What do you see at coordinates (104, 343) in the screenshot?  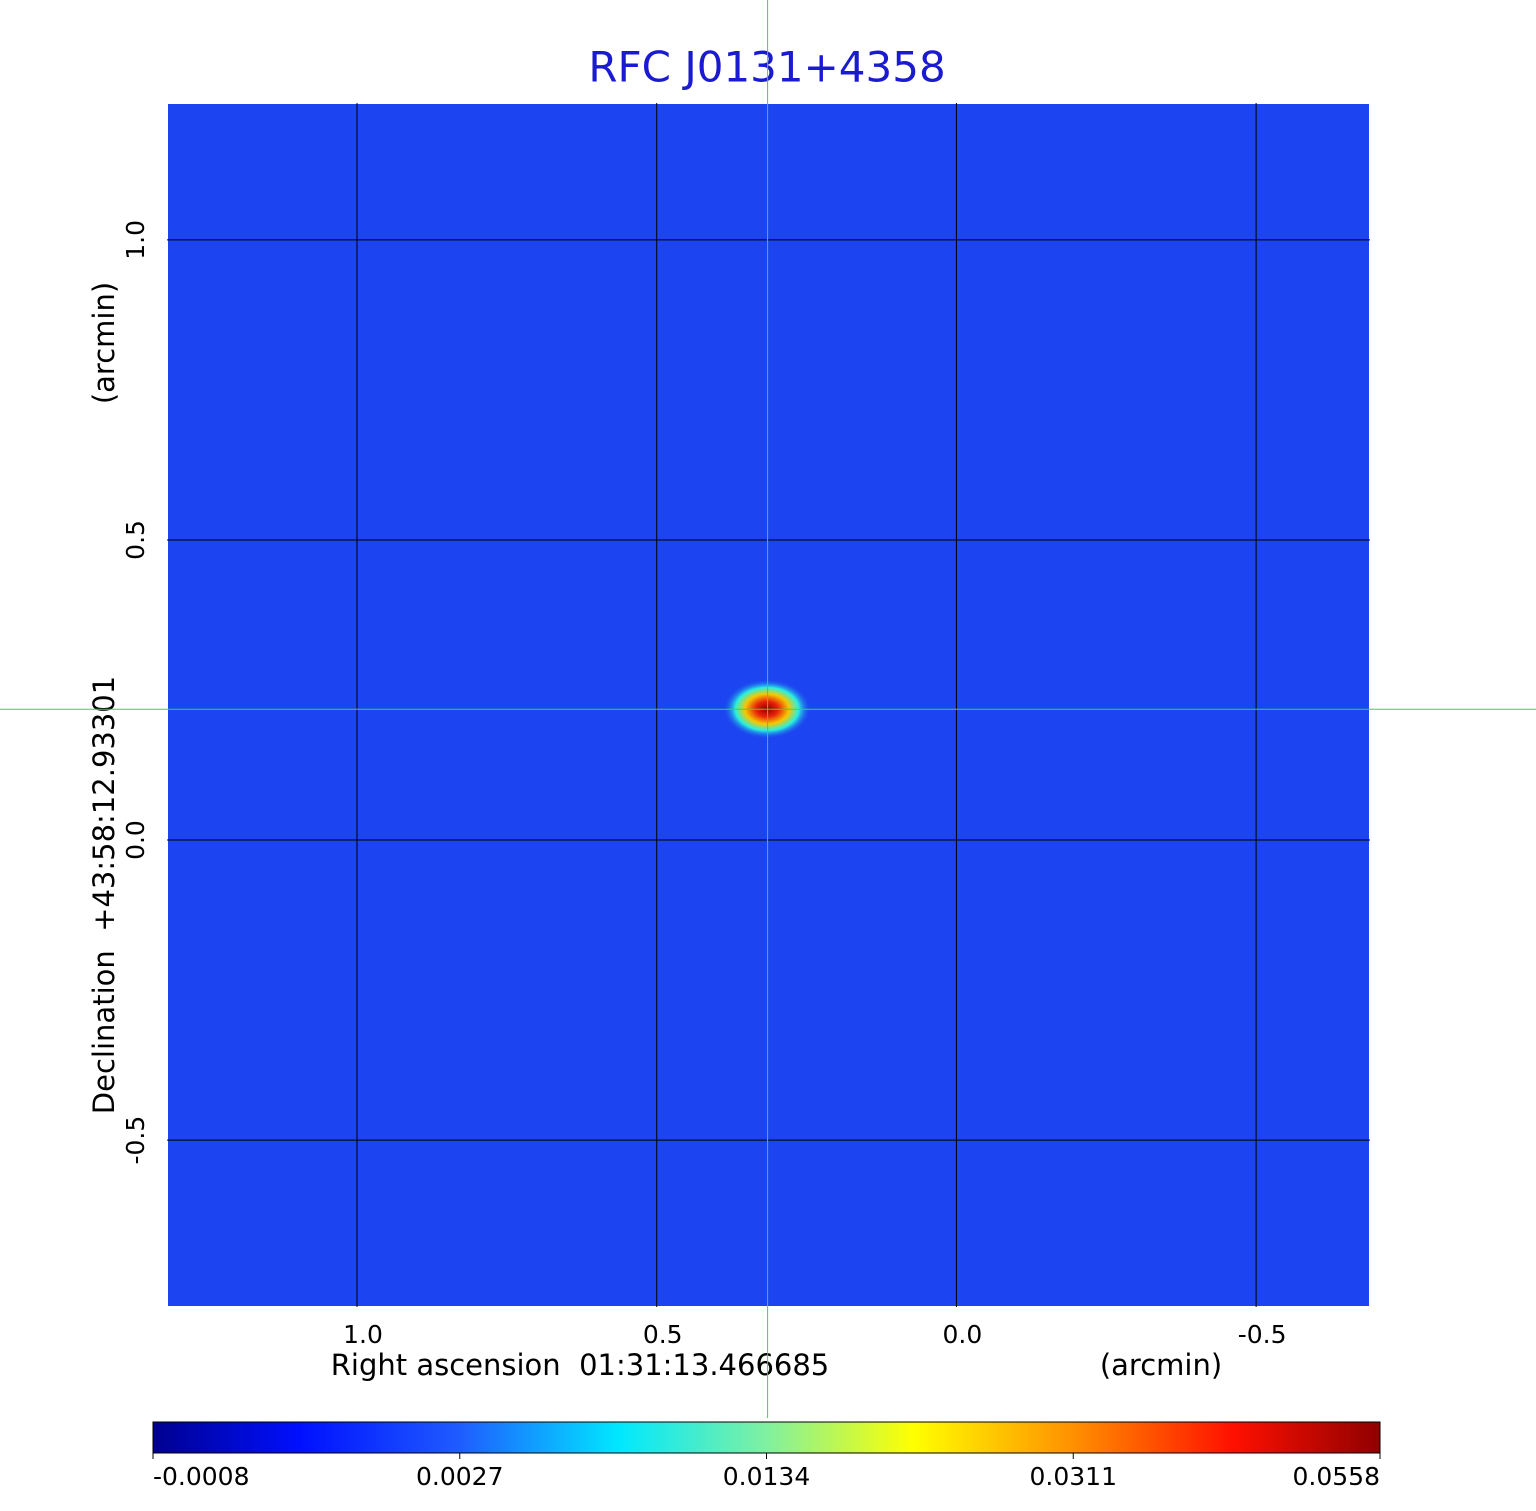 I see `y-axis-unit: (arcmin)` at bounding box center [104, 343].